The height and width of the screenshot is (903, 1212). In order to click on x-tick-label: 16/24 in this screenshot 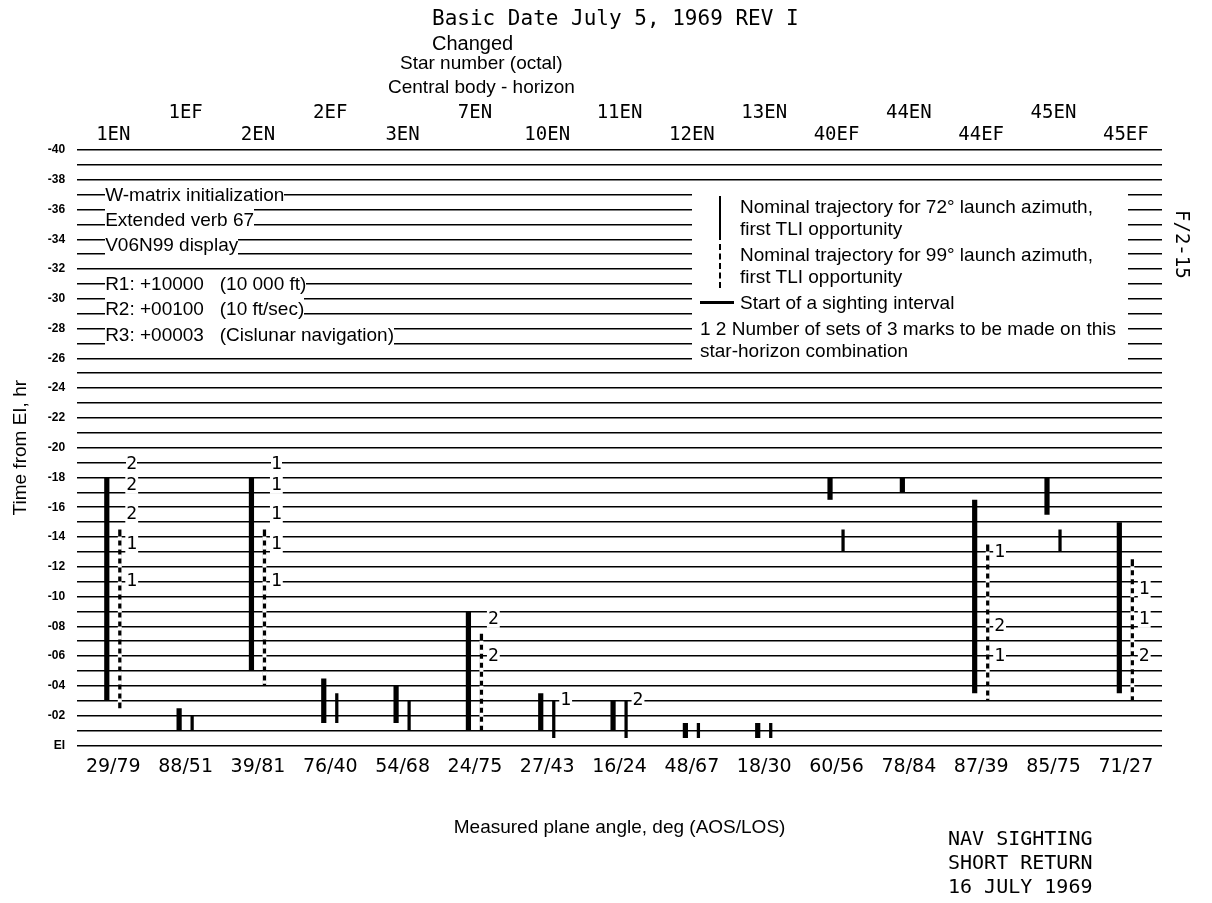, I will do `click(619, 764)`.